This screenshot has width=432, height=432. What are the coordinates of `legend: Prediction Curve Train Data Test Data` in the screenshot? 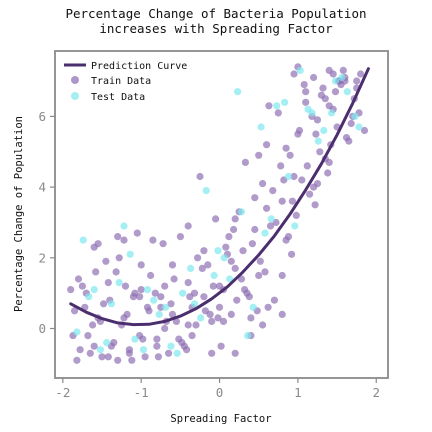 It's located at (125, 82).